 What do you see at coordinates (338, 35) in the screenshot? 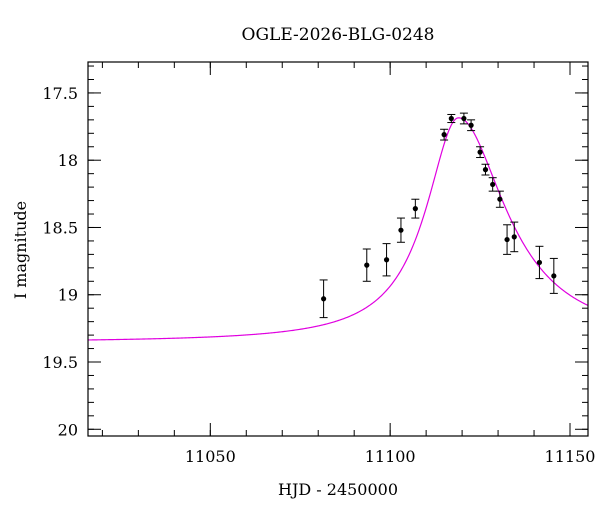
I see `chart-title: OGLE-2026-BLG-0248` at bounding box center [338, 35].